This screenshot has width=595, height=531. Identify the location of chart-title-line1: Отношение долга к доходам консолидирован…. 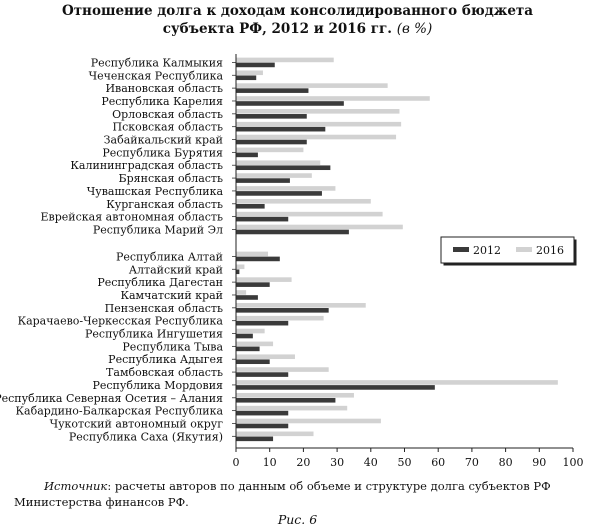
(297, 11).